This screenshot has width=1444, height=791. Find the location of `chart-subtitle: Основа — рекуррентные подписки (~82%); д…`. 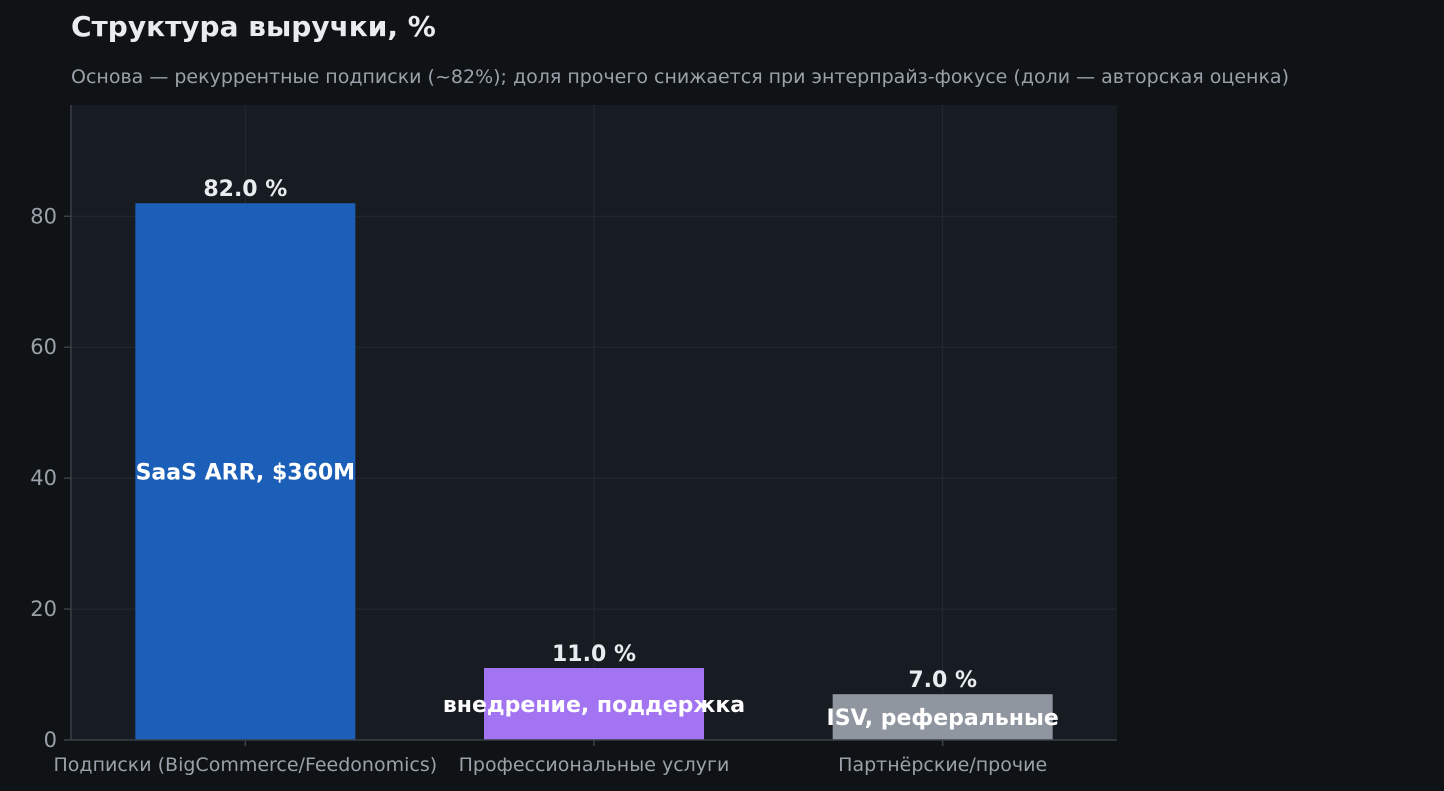

chart-subtitle: Основа — рекуррентные подписки (~82%); д… is located at coordinates (680, 77).